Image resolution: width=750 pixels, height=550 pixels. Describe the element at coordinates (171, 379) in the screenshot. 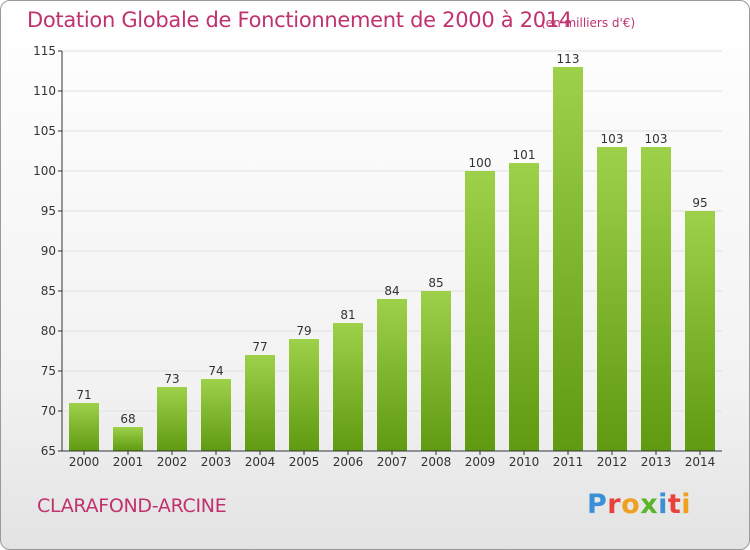

I see `bar-value-label: 73` at that location.